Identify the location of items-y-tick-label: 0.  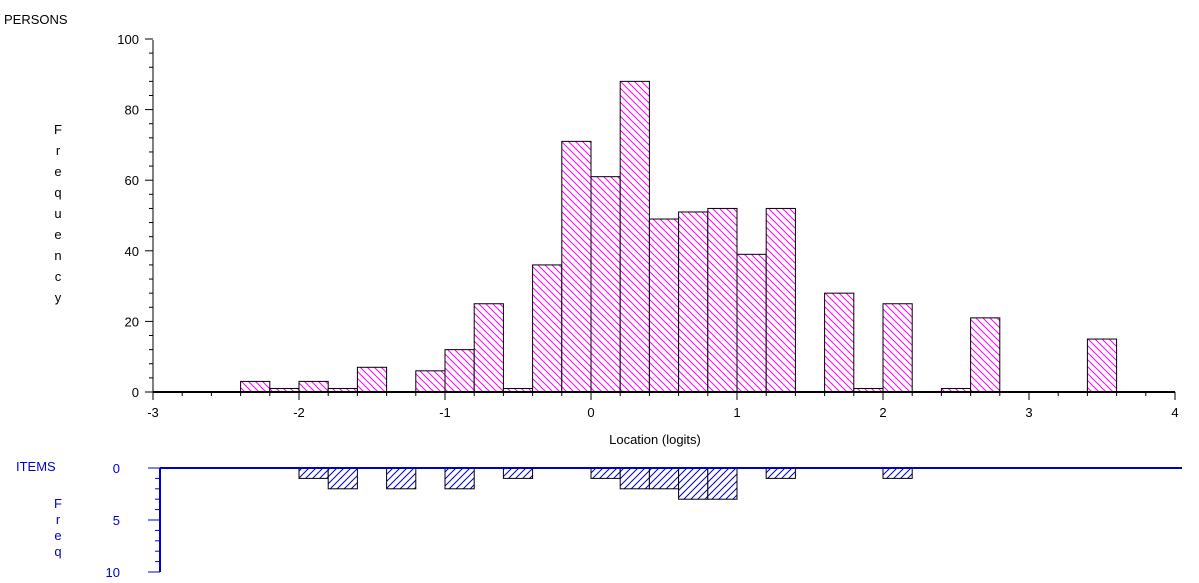
(116, 468).